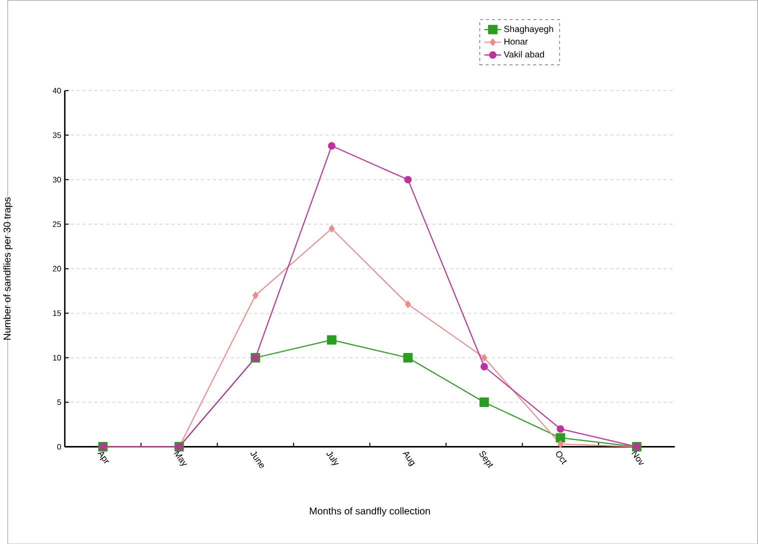 This screenshot has height=544, width=758. I want to click on x-tick-label: Aug, so click(408, 459).